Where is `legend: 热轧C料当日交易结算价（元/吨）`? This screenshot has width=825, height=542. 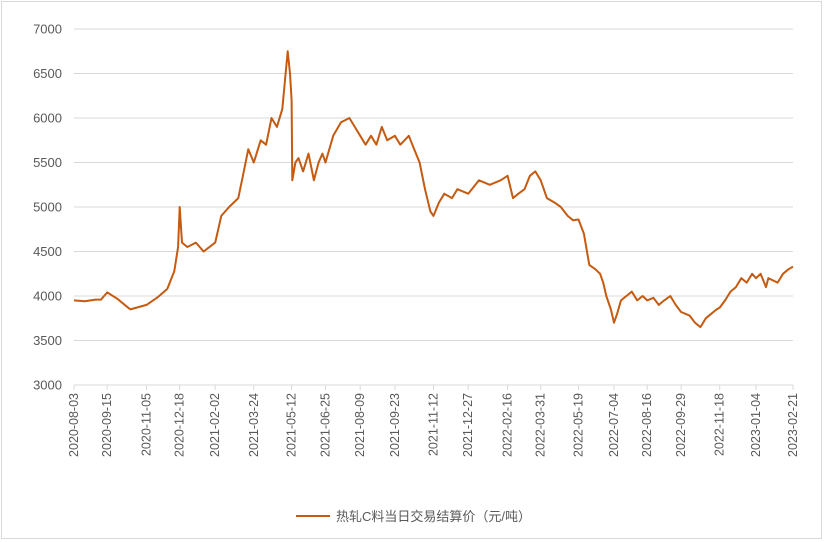 legend: 热轧C料当日交易结算价（元/吨） is located at coordinates (413, 516).